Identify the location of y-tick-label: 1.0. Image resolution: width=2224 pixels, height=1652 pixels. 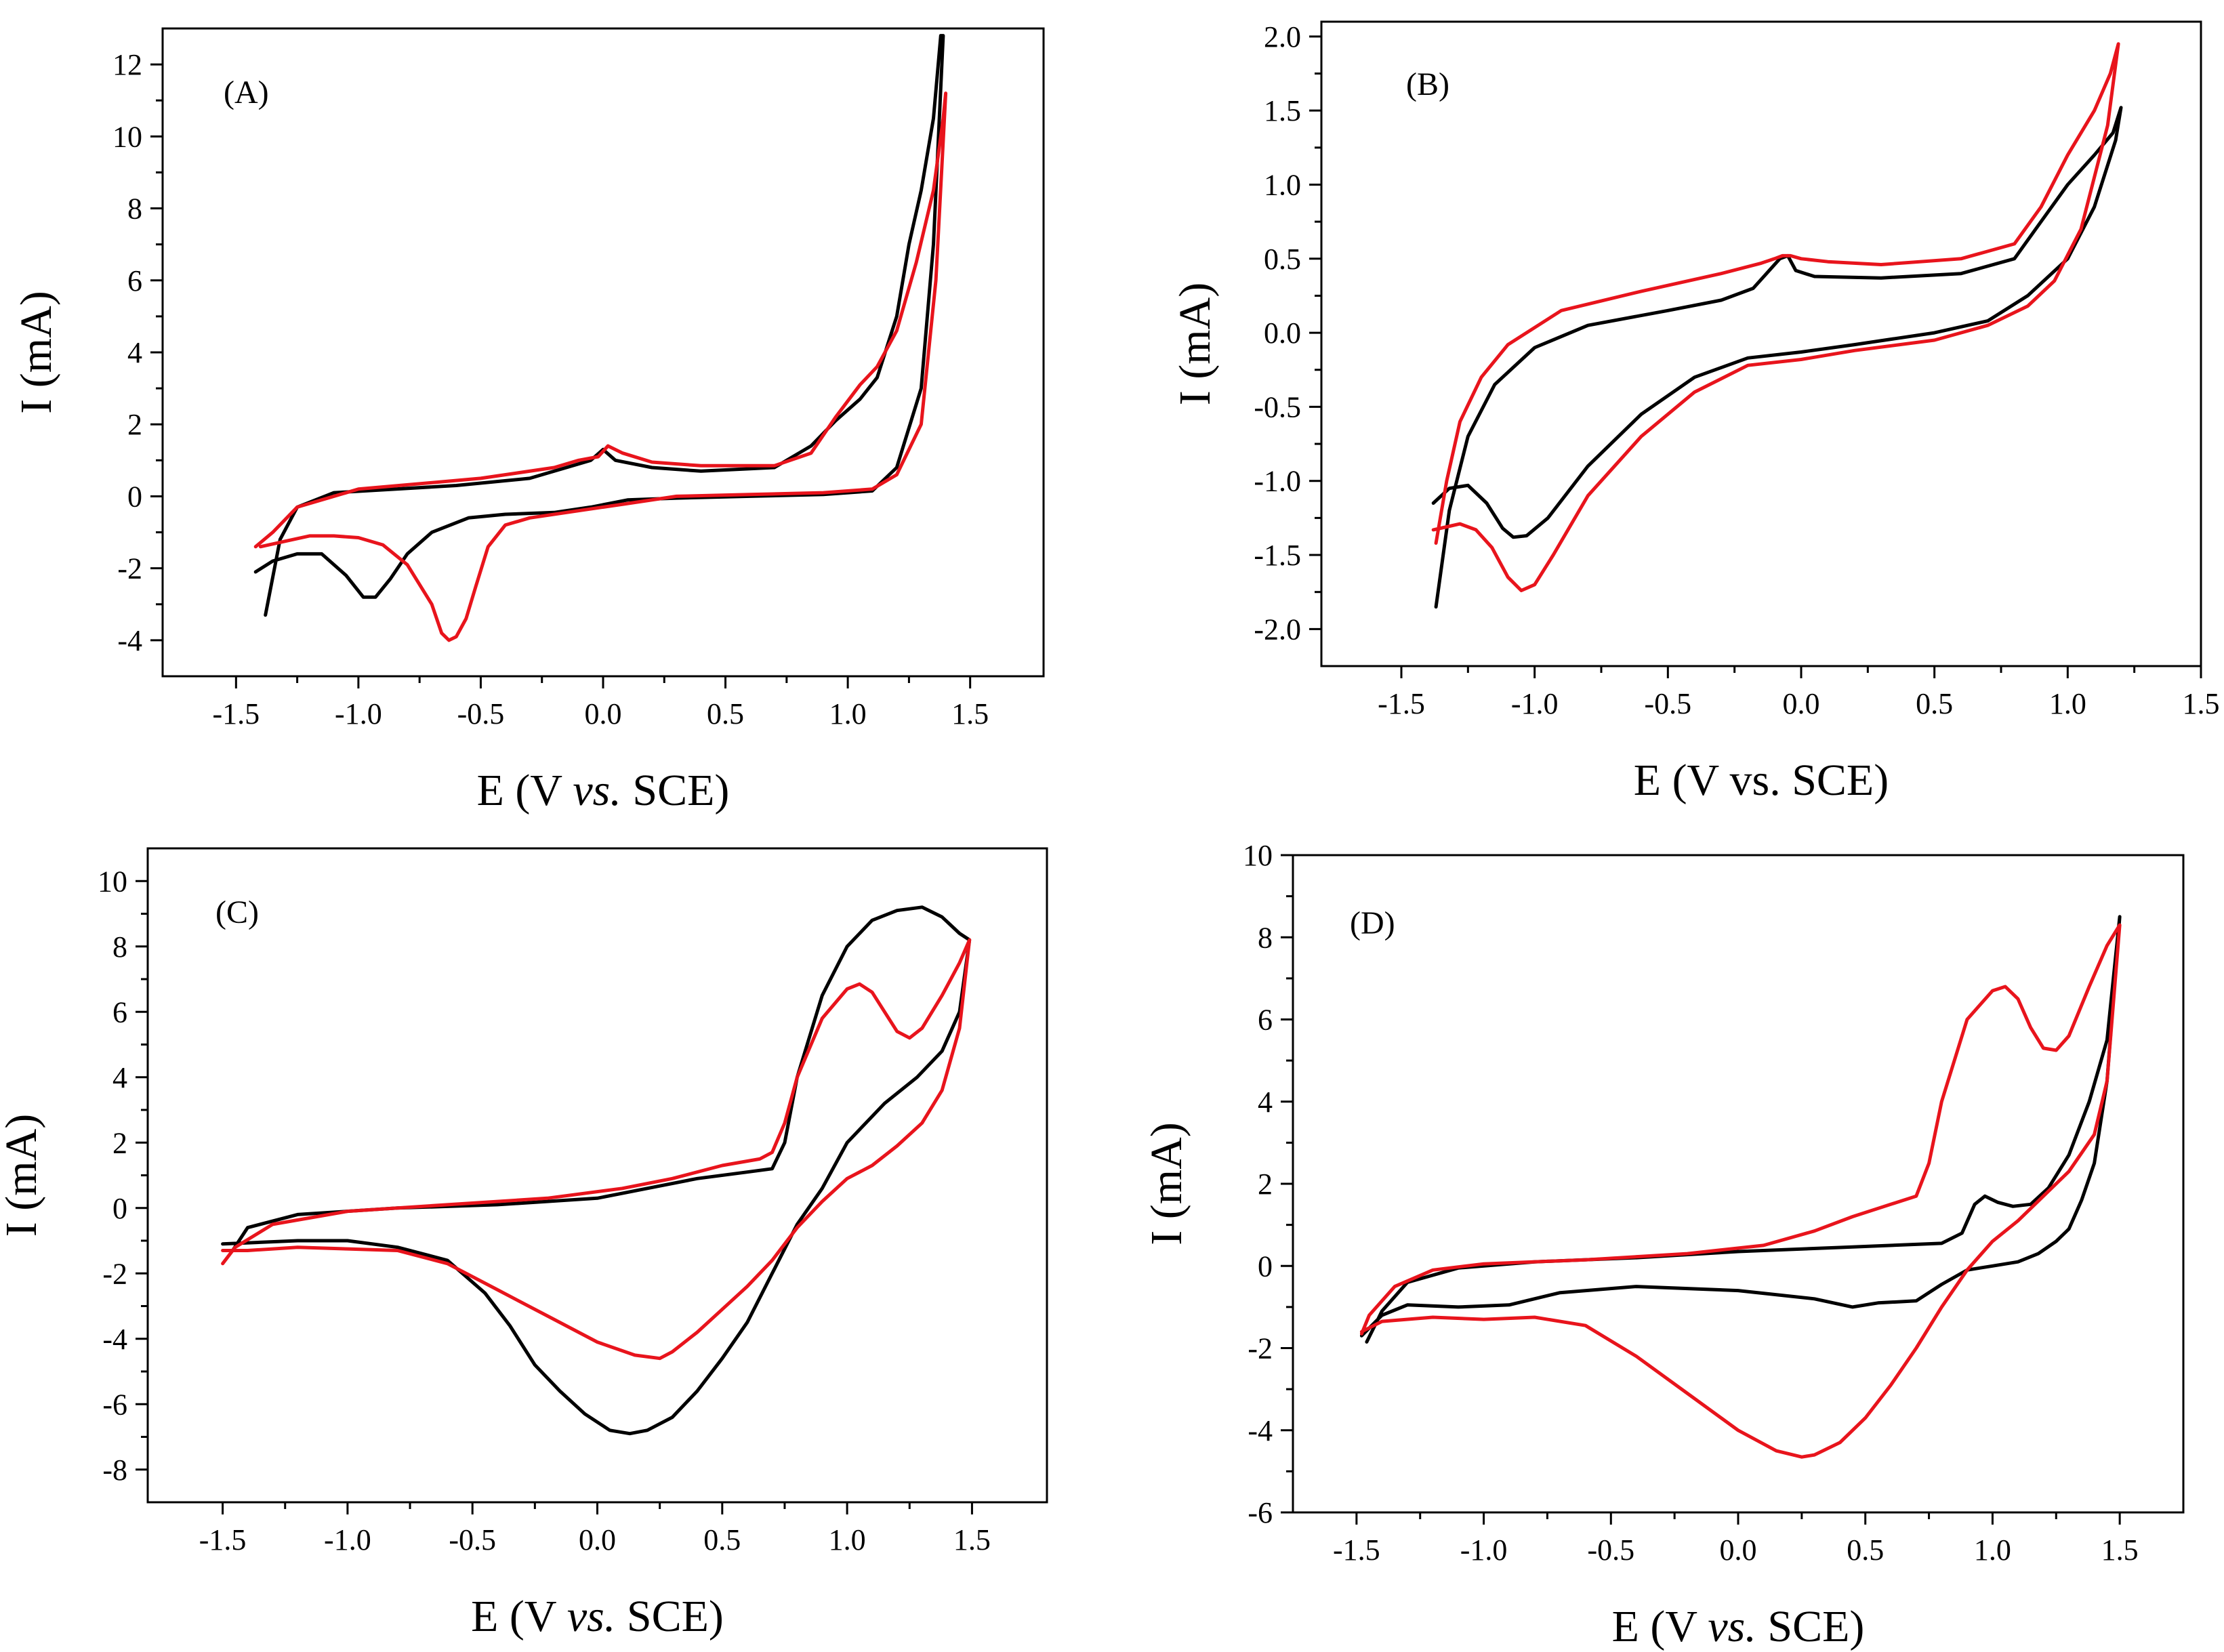
(1282, 185).